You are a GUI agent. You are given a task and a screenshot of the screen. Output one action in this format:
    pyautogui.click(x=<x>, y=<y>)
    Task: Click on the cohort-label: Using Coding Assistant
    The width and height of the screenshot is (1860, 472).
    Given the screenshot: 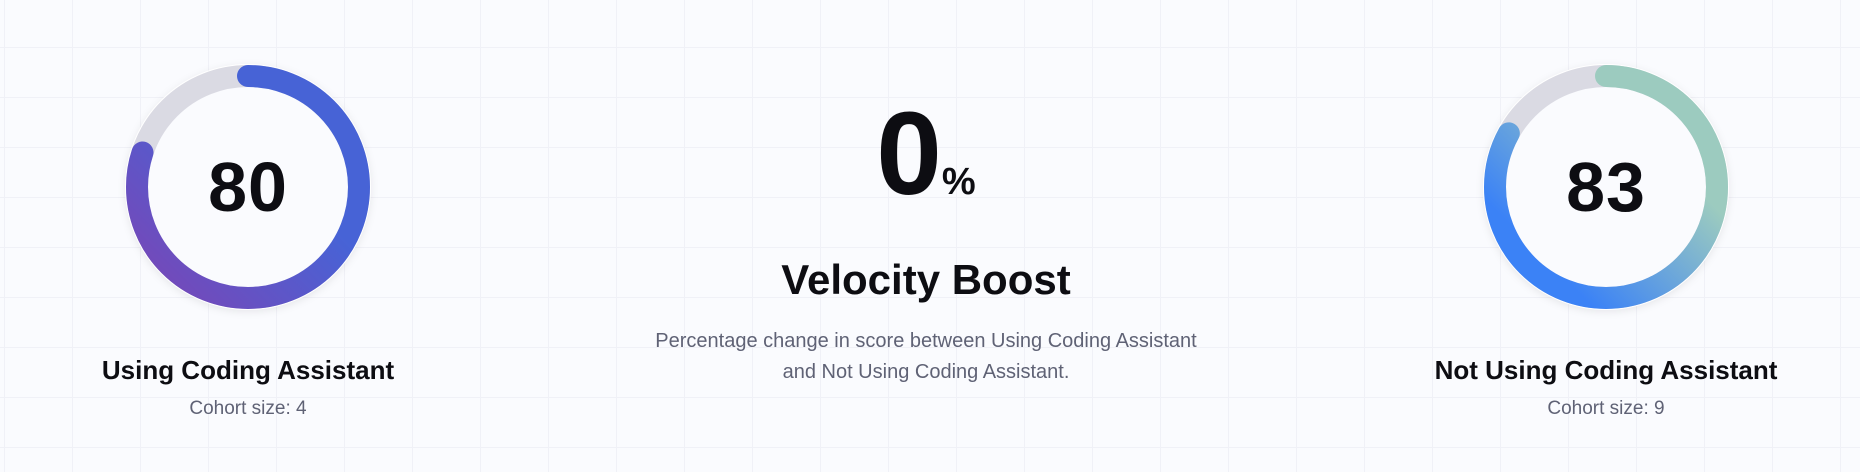 What is the action you would take?
    pyautogui.click(x=248, y=370)
    